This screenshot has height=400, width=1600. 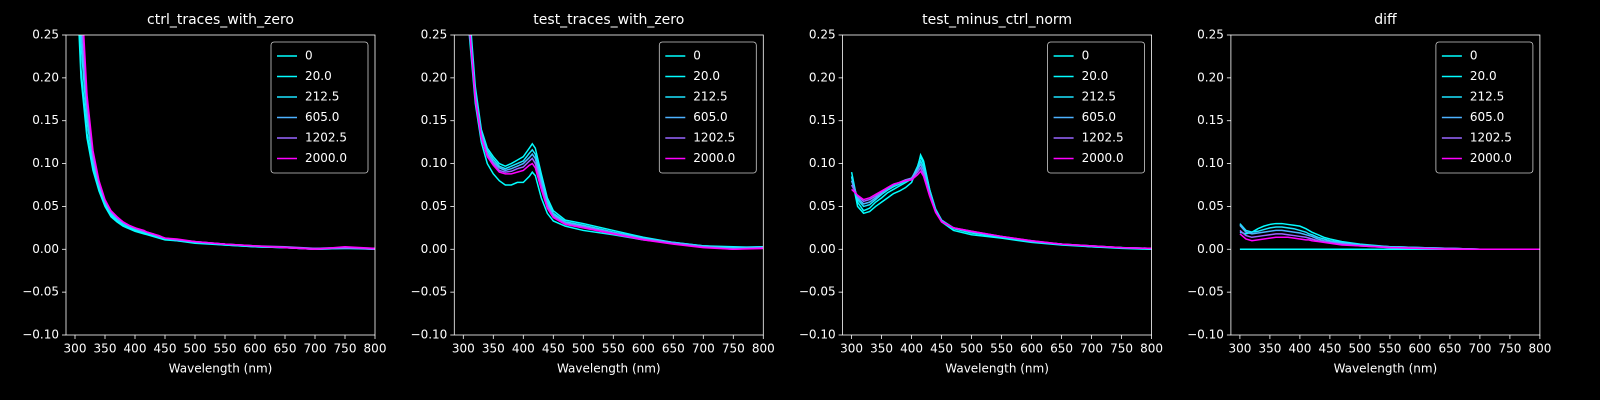 What do you see at coordinates (1205, 292) in the screenshot?
I see `y-tick-label: −0.05` at bounding box center [1205, 292].